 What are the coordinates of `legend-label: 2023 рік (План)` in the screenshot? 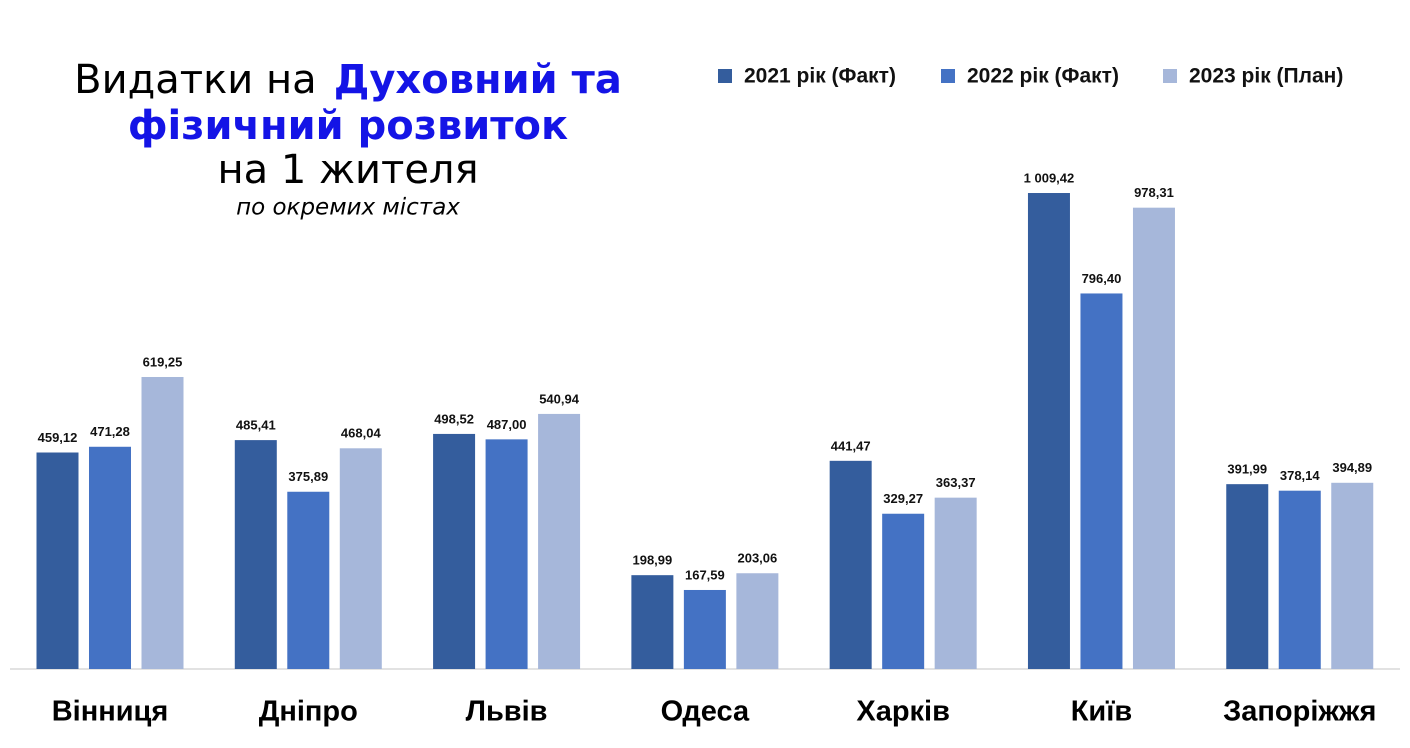 It's located at (1266, 76).